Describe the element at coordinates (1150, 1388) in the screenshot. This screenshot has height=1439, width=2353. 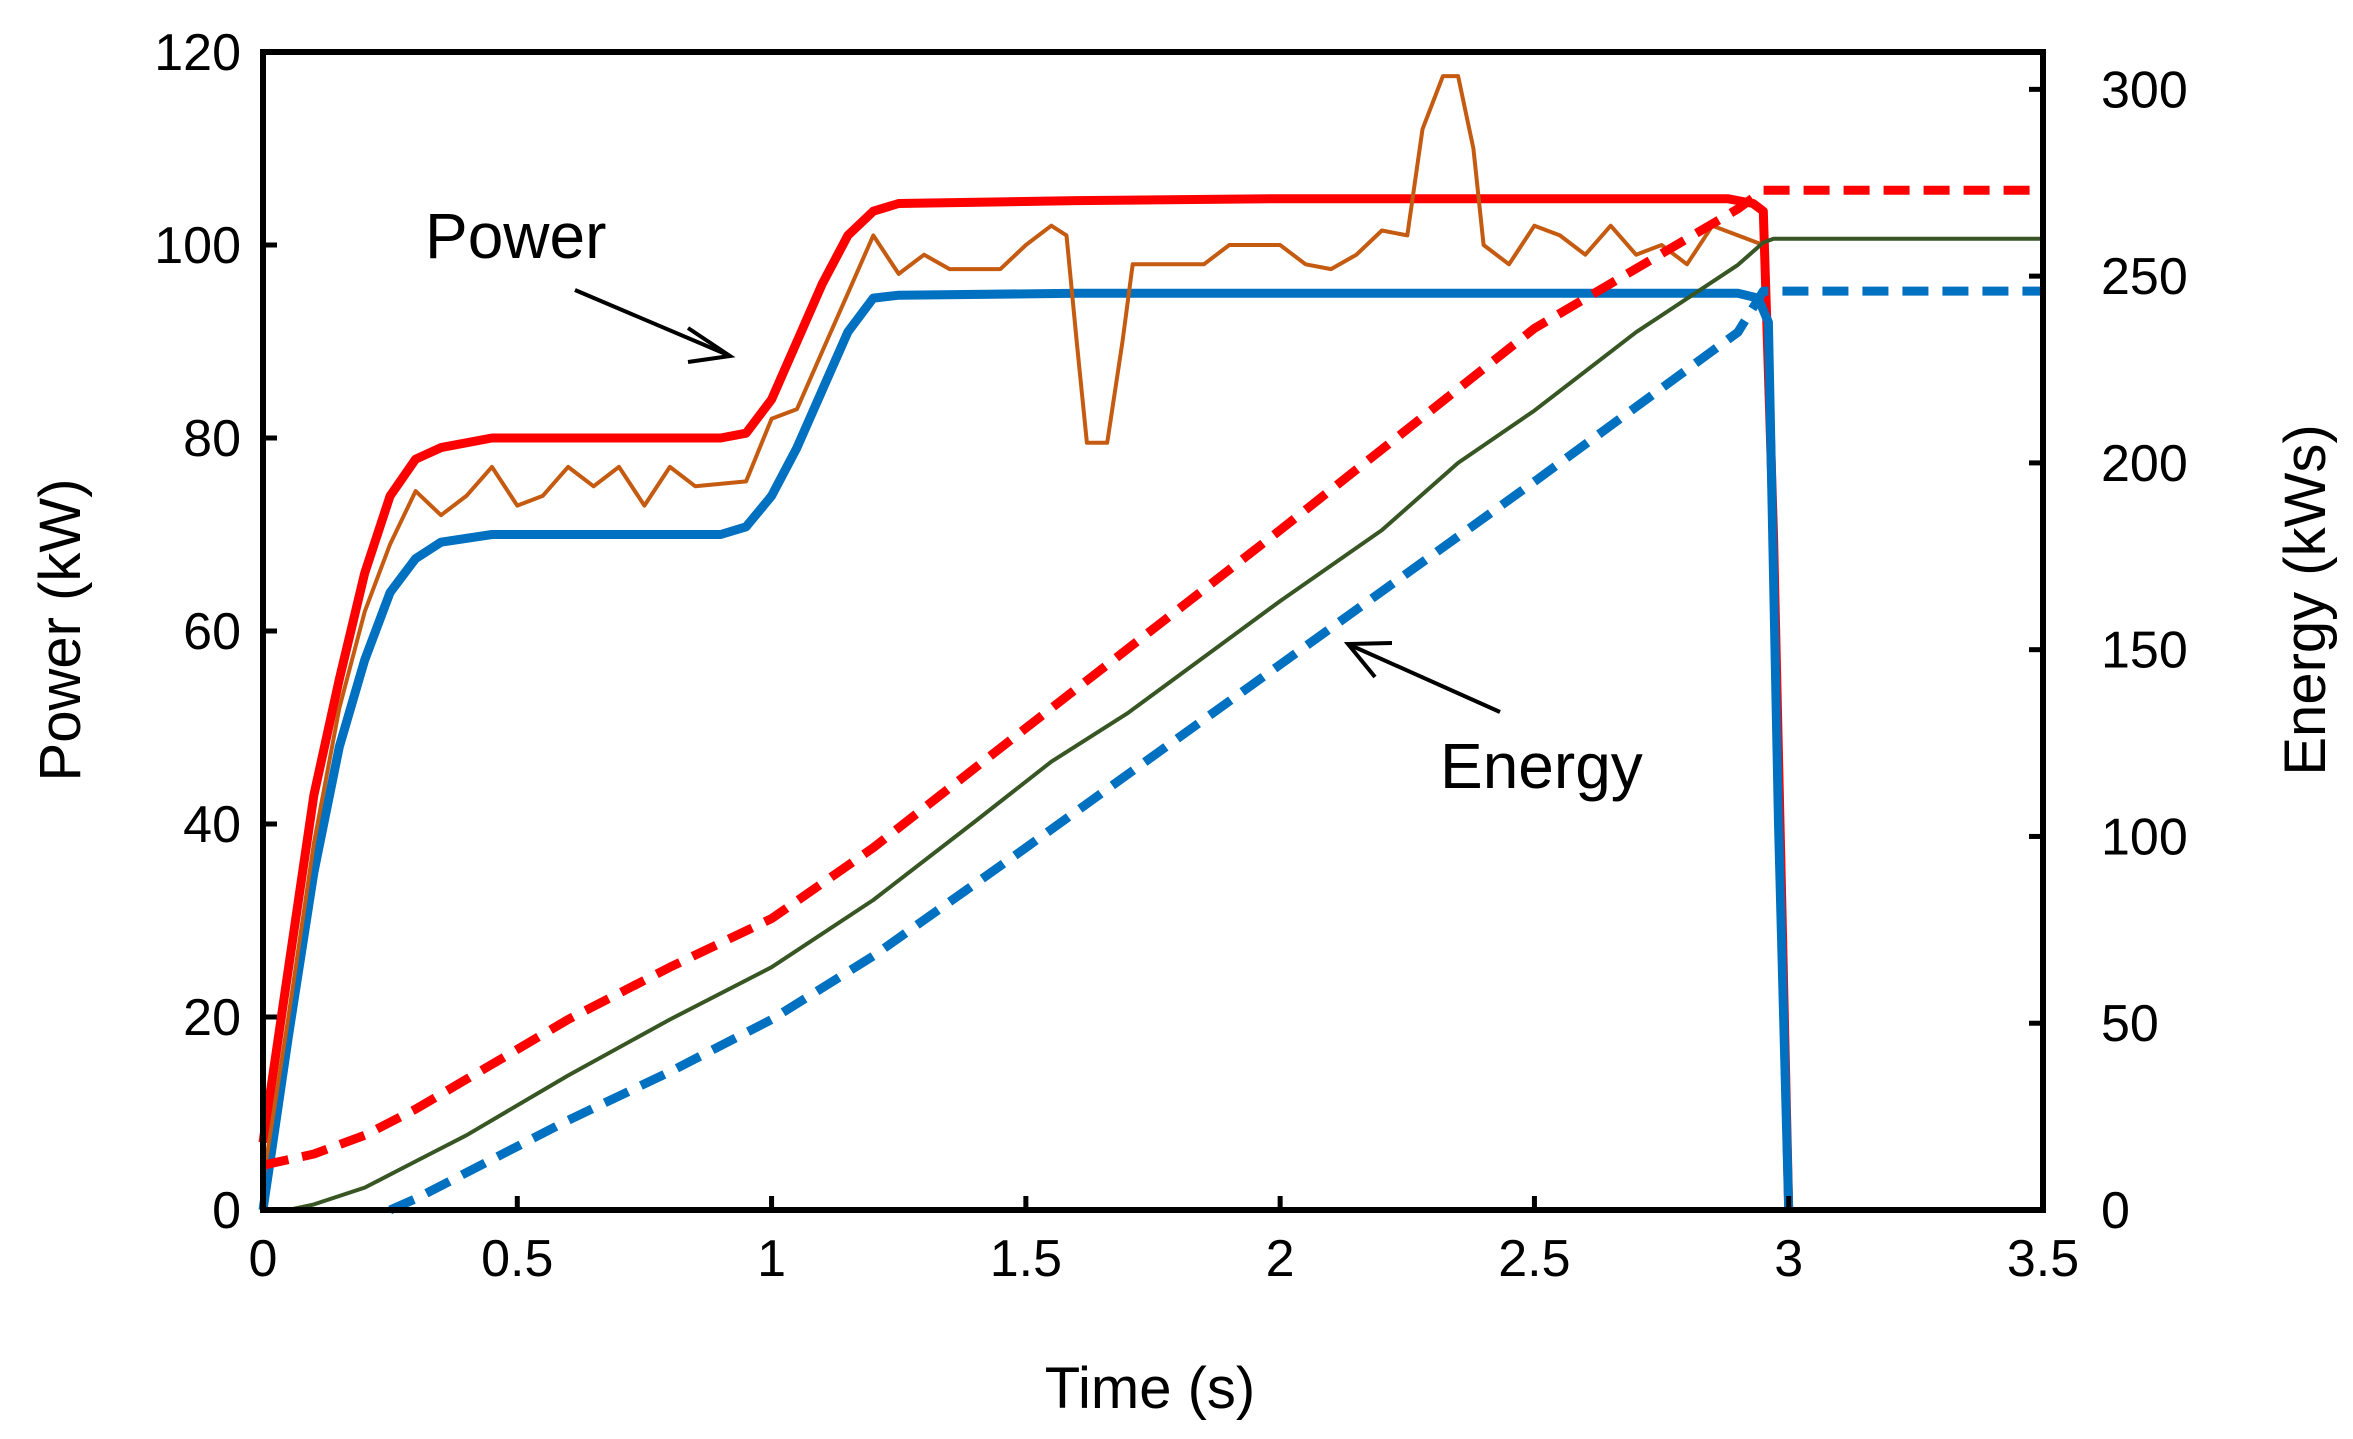
I see `x-axis-title: Time (s)` at that location.